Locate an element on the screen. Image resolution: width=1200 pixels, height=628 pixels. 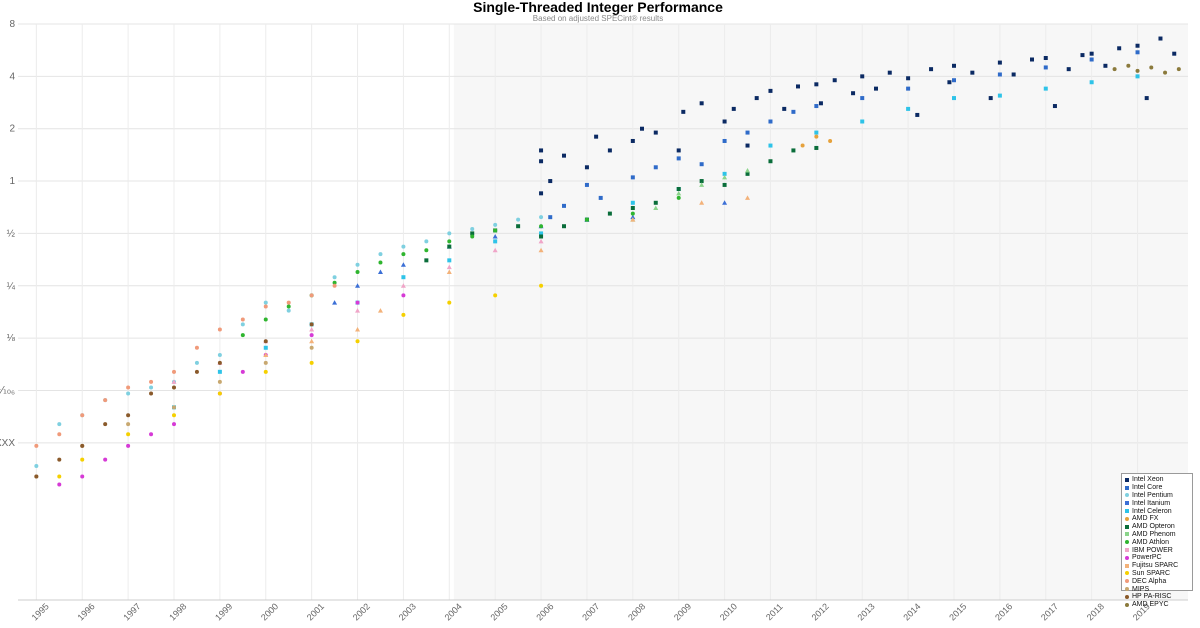
legend-label: HP PA-RISC is located at coordinates (1152, 597).